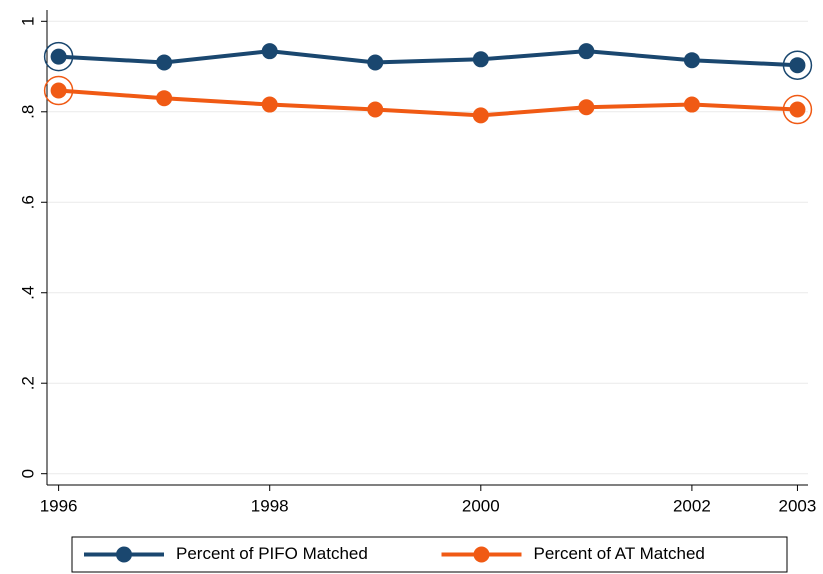 This screenshot has height=574, width=823. I want to click on y-tick-label: .4, so click(27, 293).